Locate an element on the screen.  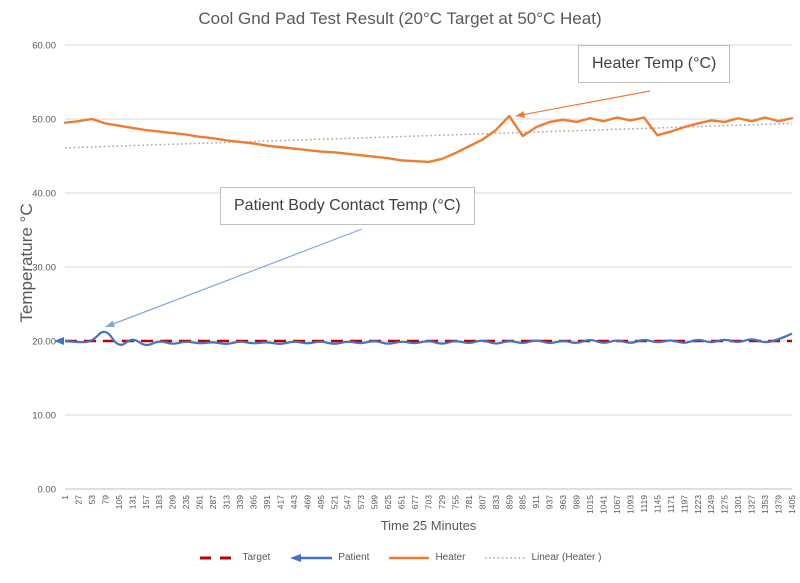
x-tick-label: 261 is located at coordinates (200, 502).